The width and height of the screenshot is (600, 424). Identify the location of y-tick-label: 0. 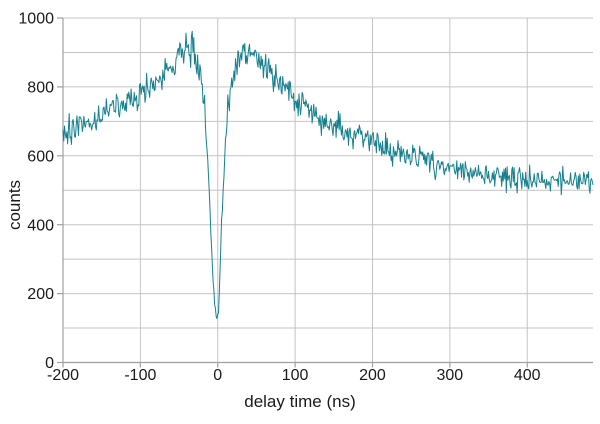
(49, 363).